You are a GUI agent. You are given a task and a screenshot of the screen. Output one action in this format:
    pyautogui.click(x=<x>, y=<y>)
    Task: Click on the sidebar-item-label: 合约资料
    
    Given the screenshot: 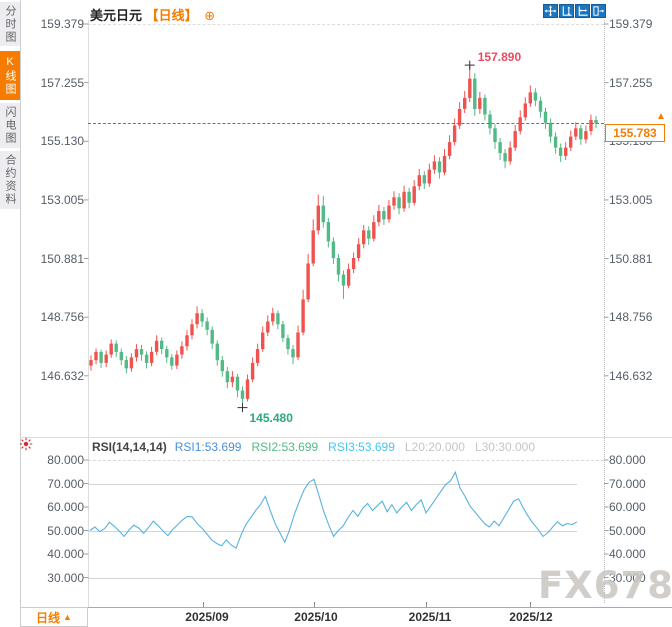 What is the action you would take?
    pyautogui.click(x=10, y=180)
    